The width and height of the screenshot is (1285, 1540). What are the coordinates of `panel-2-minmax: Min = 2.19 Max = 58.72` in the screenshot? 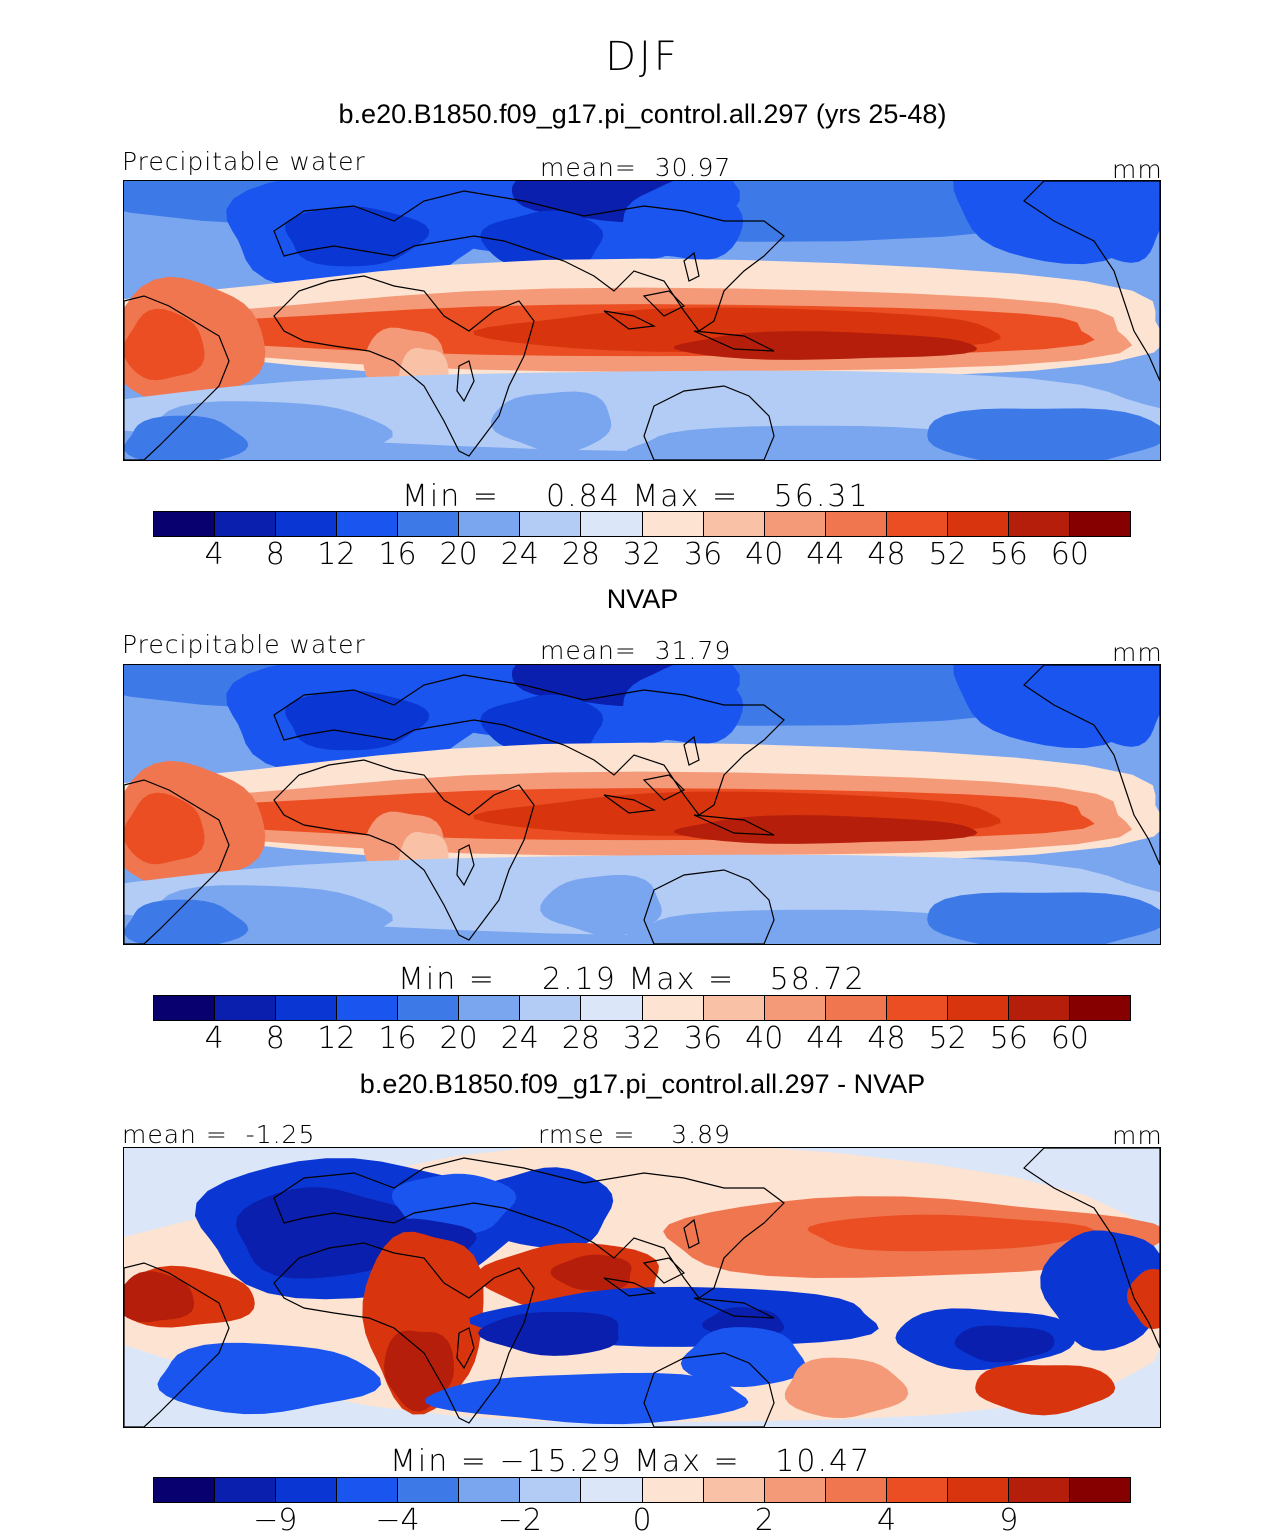 It's located at (632, 979).